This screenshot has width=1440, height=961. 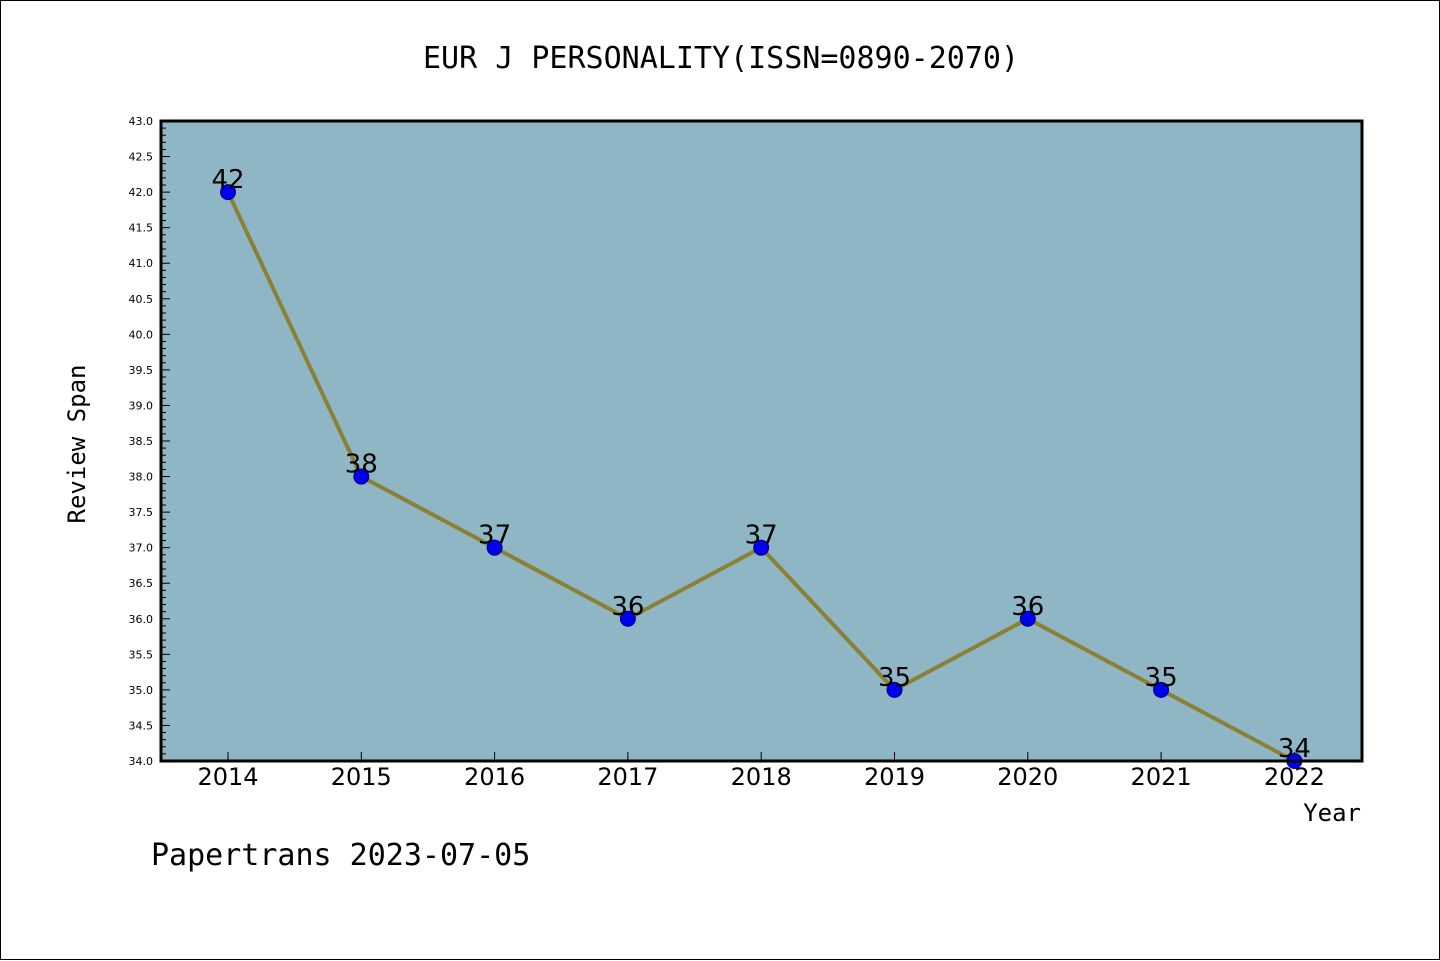 What do you see at coordinates (141, 654) in the screenshot?
I see `y-tick-label: 35.5` at bounding box center [141, 654].